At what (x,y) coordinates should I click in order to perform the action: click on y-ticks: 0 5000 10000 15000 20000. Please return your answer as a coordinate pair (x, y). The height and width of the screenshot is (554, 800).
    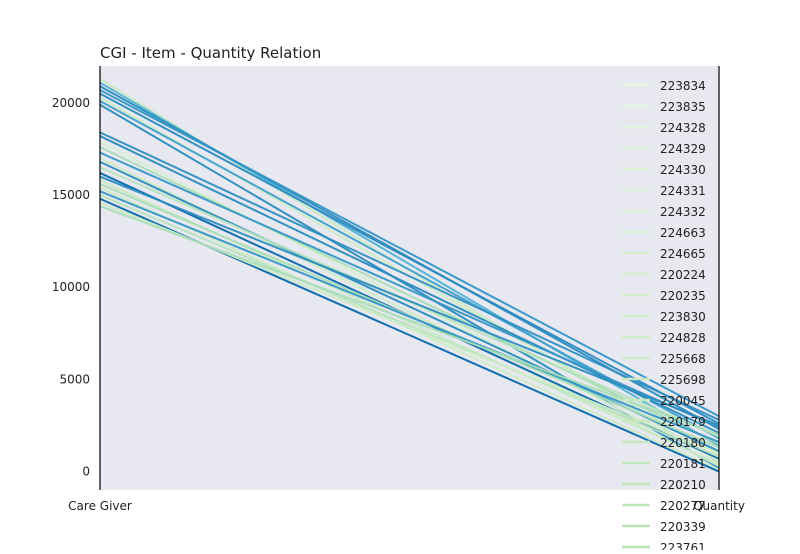
    Looking at the image, I should click on (71, 287).